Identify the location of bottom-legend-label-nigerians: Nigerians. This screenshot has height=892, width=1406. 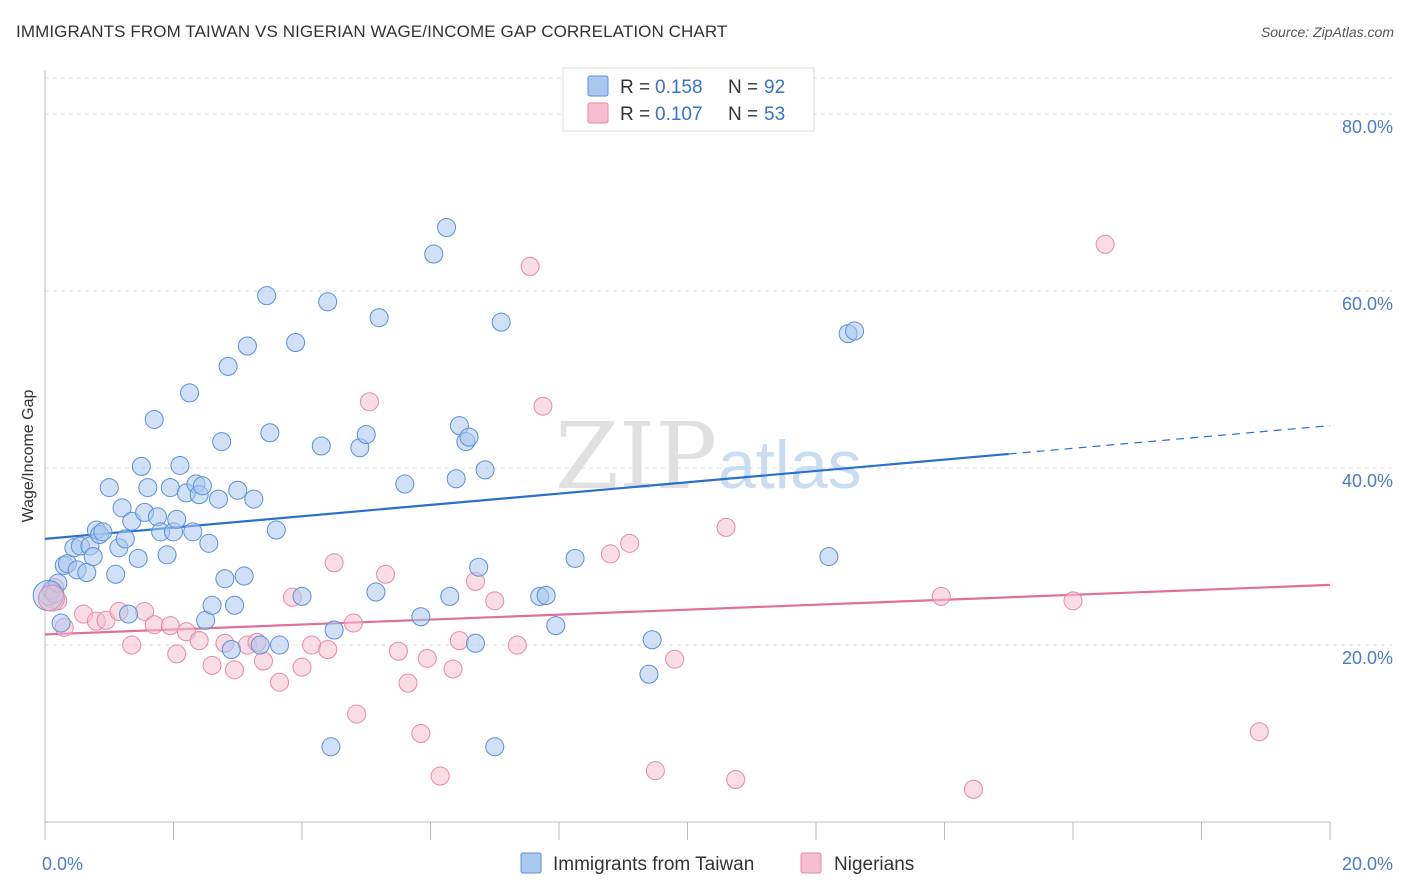
(874, 864).